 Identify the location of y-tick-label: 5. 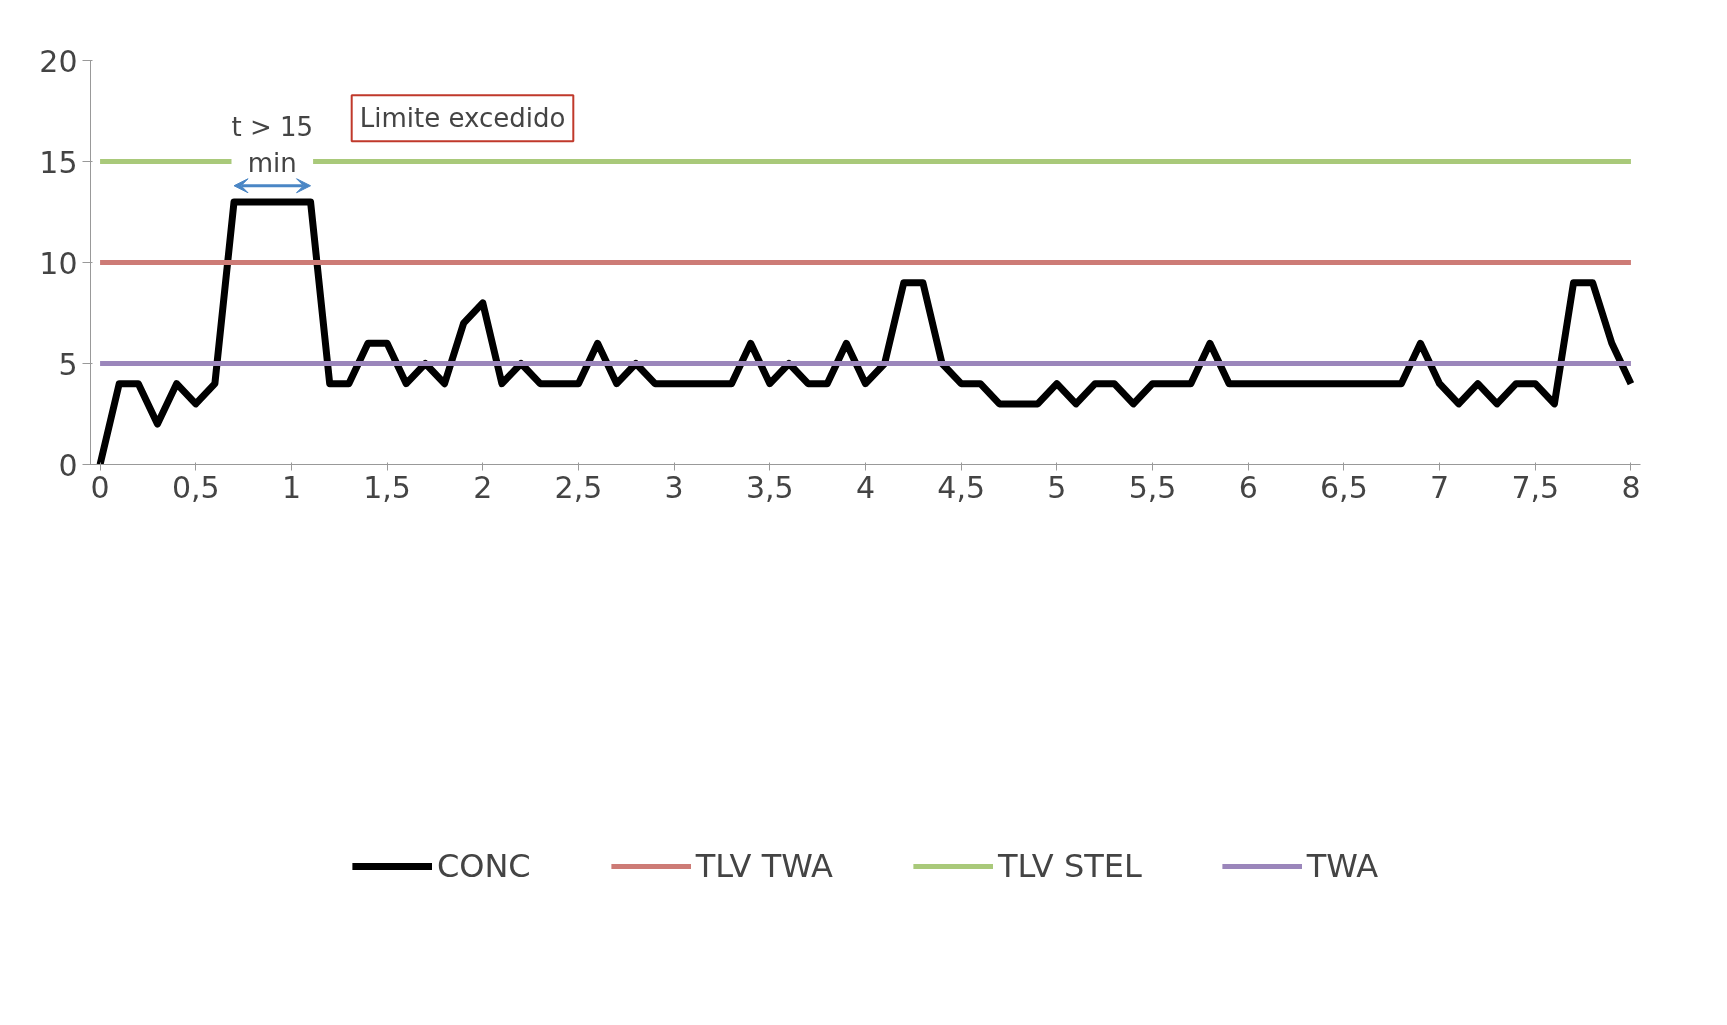
(68, 364).